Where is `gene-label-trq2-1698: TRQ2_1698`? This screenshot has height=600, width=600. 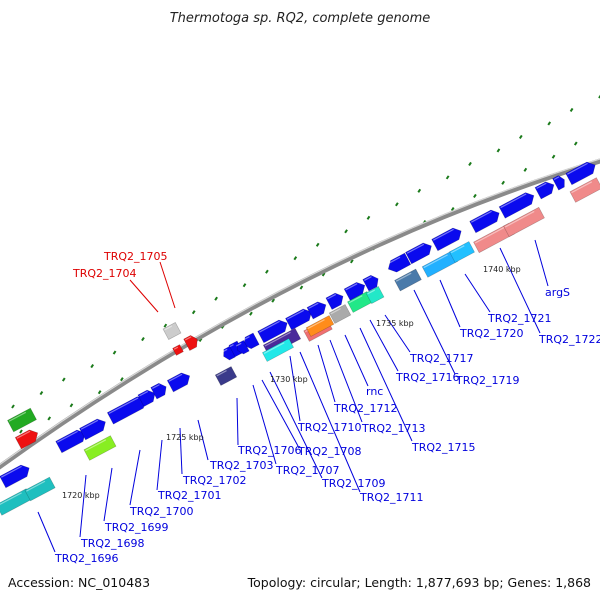 gene-label-trq2-1698: TRQ2_1698 is located at coordinates (112, 543).